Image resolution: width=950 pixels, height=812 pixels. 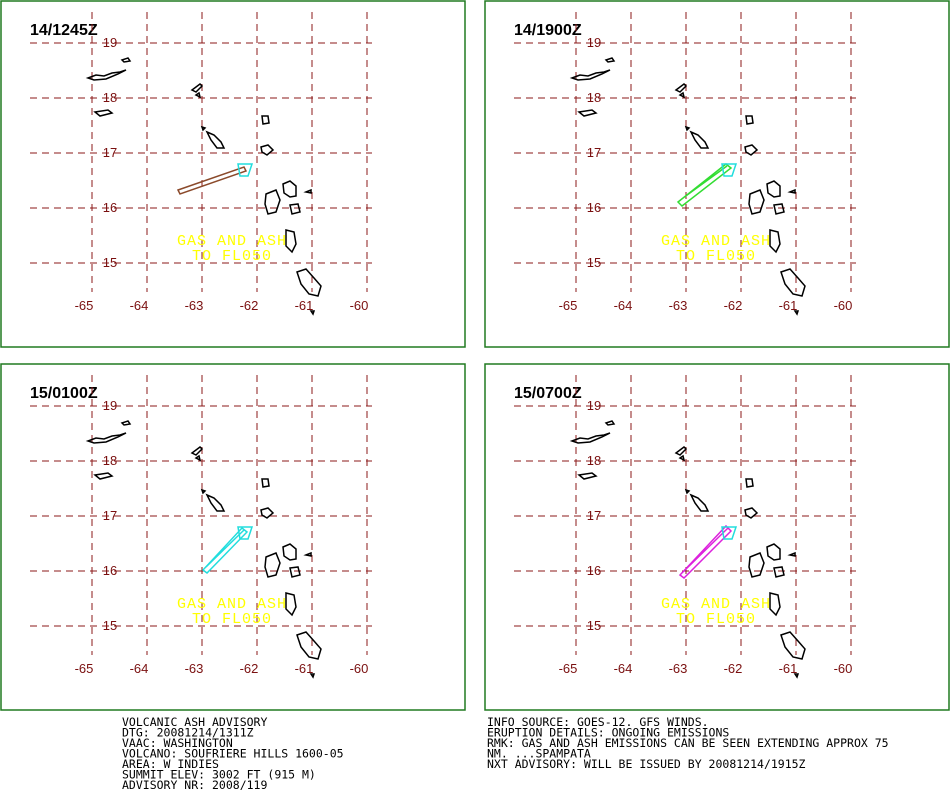 What do you see at coordinates (548, 30) in the screenshot?
I see `panel-title: 14/1900Z` at bounding box center [548, 30].